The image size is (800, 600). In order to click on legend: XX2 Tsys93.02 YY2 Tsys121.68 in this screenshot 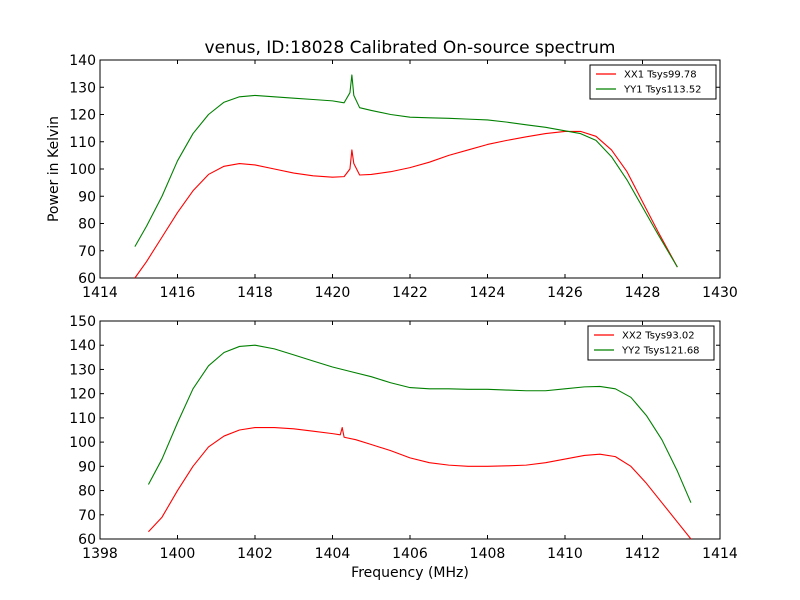, I will do `click(651, 343)`.